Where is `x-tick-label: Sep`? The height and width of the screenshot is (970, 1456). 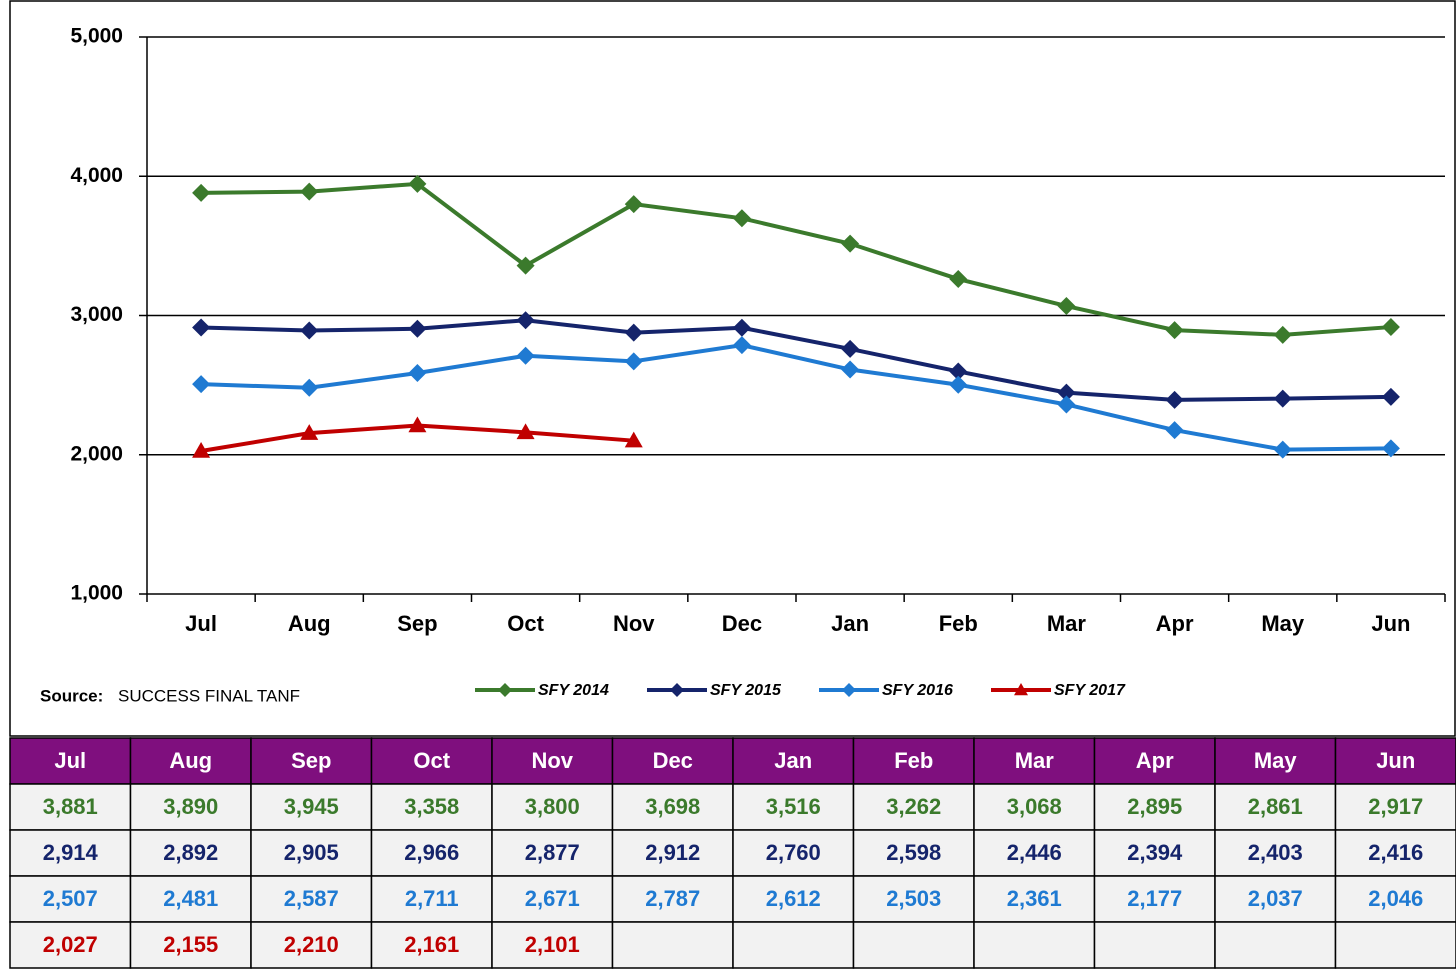
x-tick-label: Sep is located at coordinates (417, 623).